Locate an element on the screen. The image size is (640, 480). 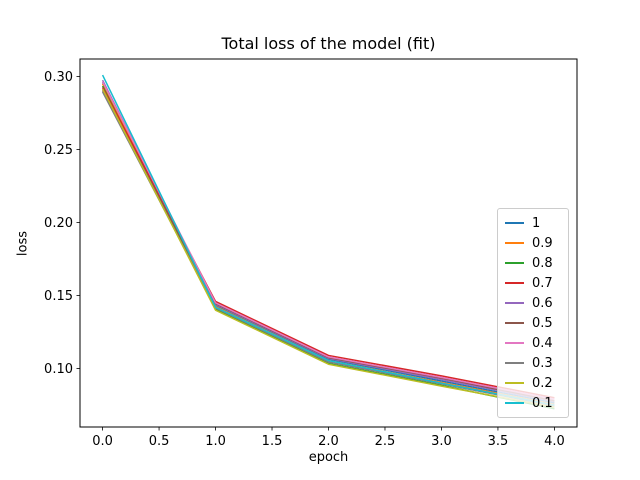
legend-item: 1 is located at coordinates (533, 223).